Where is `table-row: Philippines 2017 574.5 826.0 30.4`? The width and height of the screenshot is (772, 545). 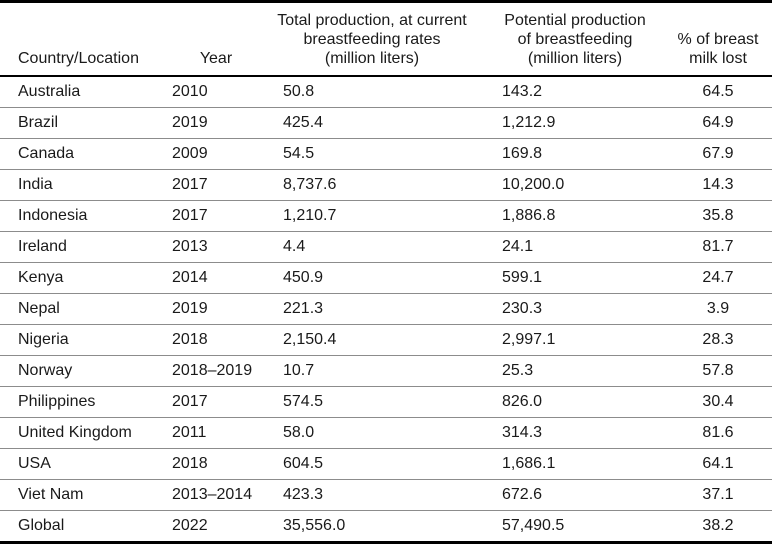 table-row: Philippines 2017 574.5 826.0 30.4 is located at coordinates (386, 402).